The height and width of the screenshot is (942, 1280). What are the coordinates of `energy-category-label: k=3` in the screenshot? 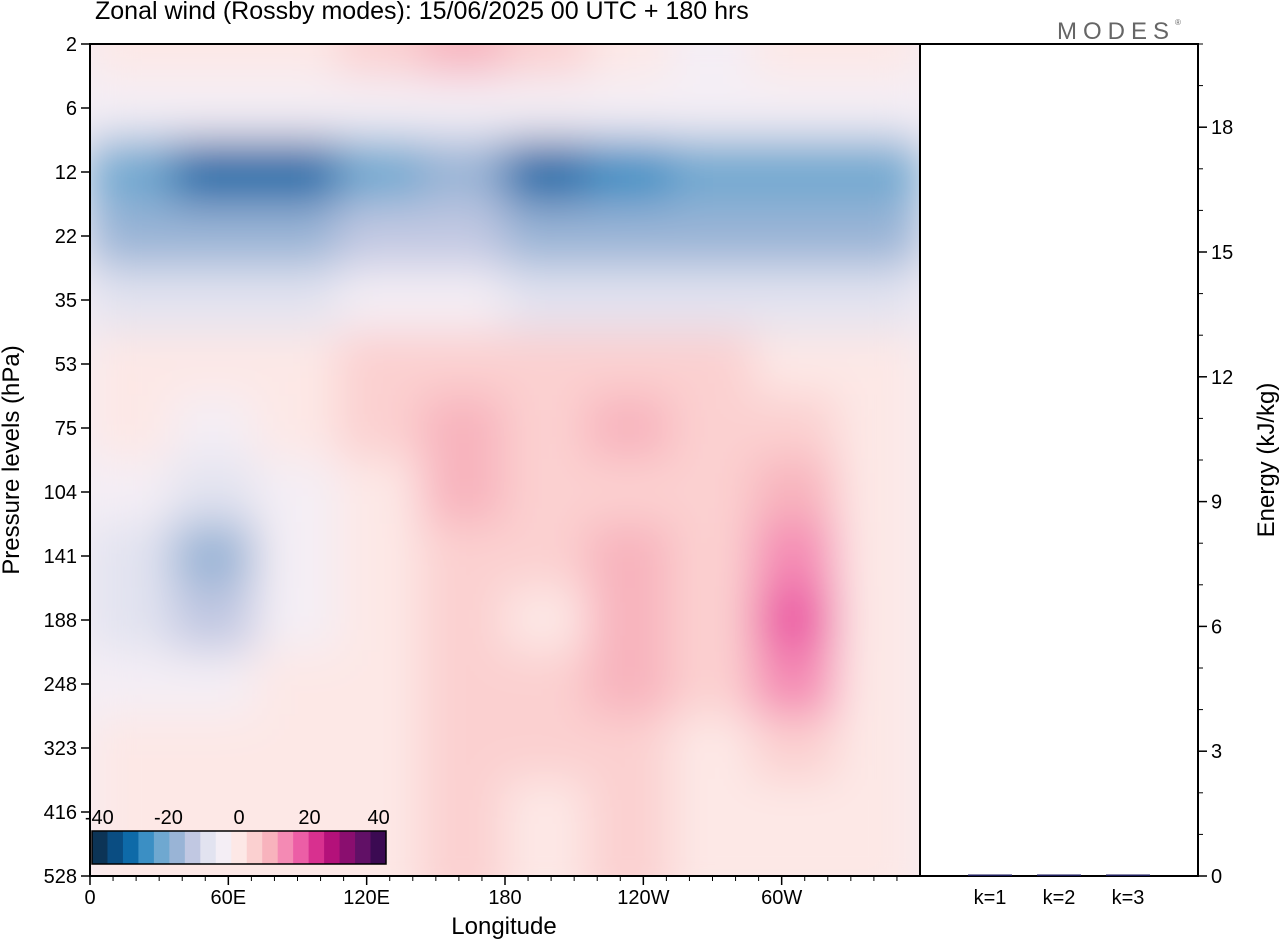 It's located at (1128, 898).